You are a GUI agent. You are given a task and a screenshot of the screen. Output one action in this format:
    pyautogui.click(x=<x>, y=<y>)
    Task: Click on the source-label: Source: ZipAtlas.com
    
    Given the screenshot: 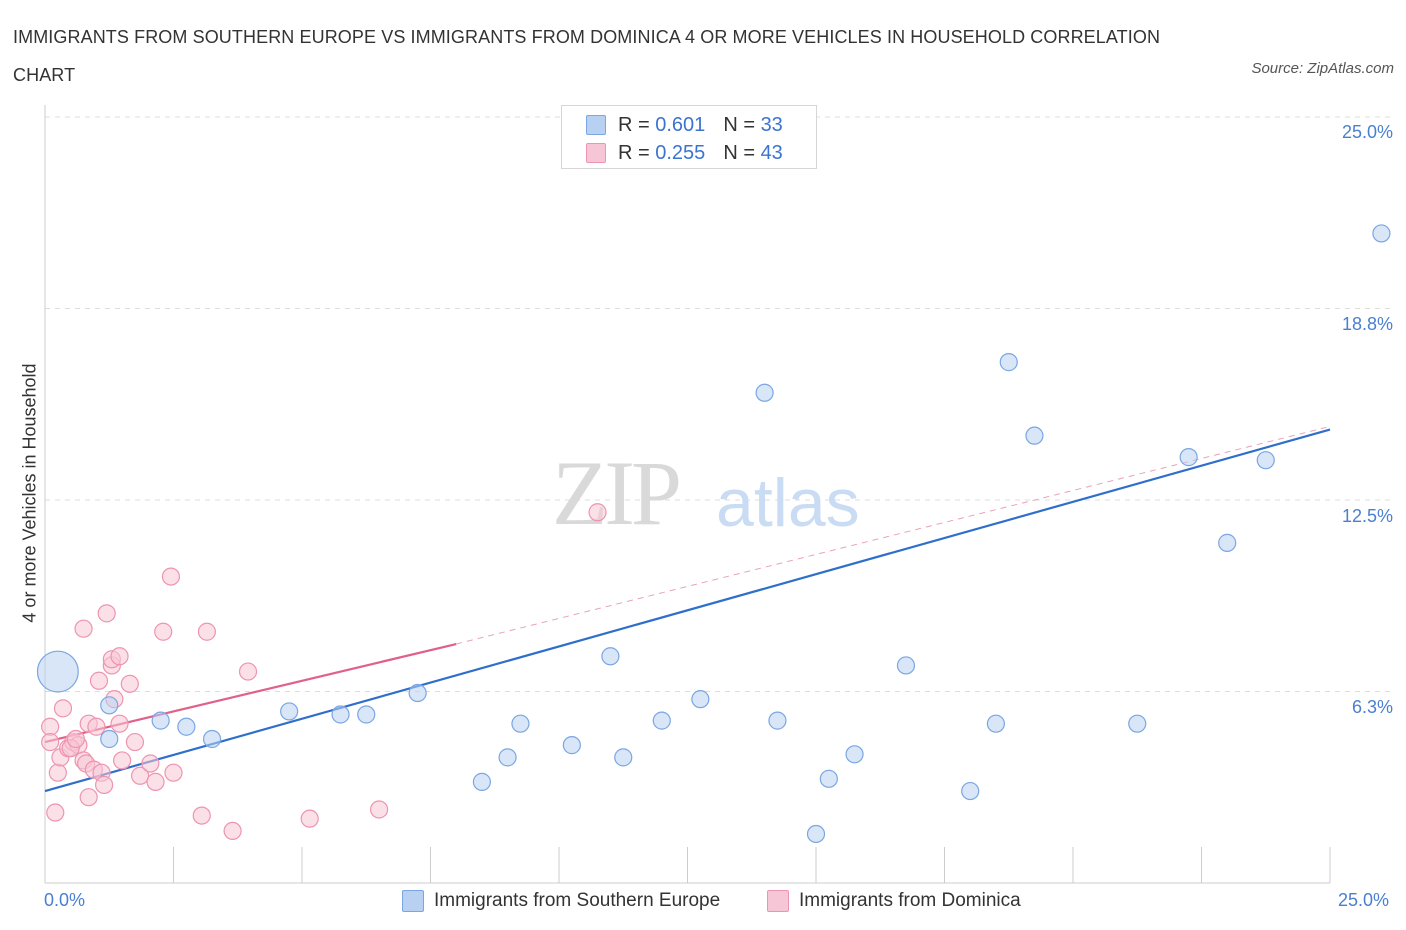 What is the action you would take?
    pyautogui.click(x=1322, y=68)
    